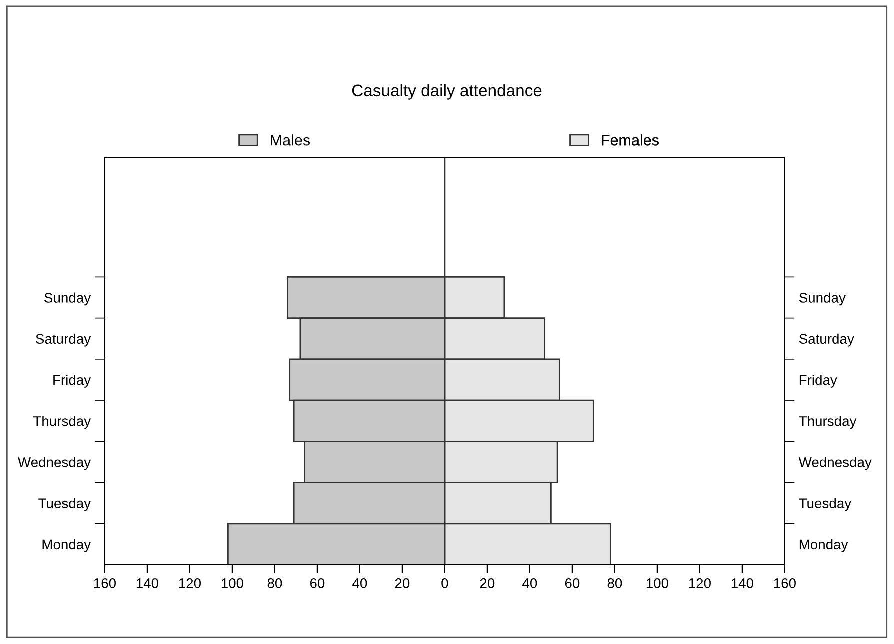 This screenshot has height=644, width=894. What do you see at coordinates (835, 463) in the screenshot?
I see `category-label: Wednesday` at bounding box center [835, 463].